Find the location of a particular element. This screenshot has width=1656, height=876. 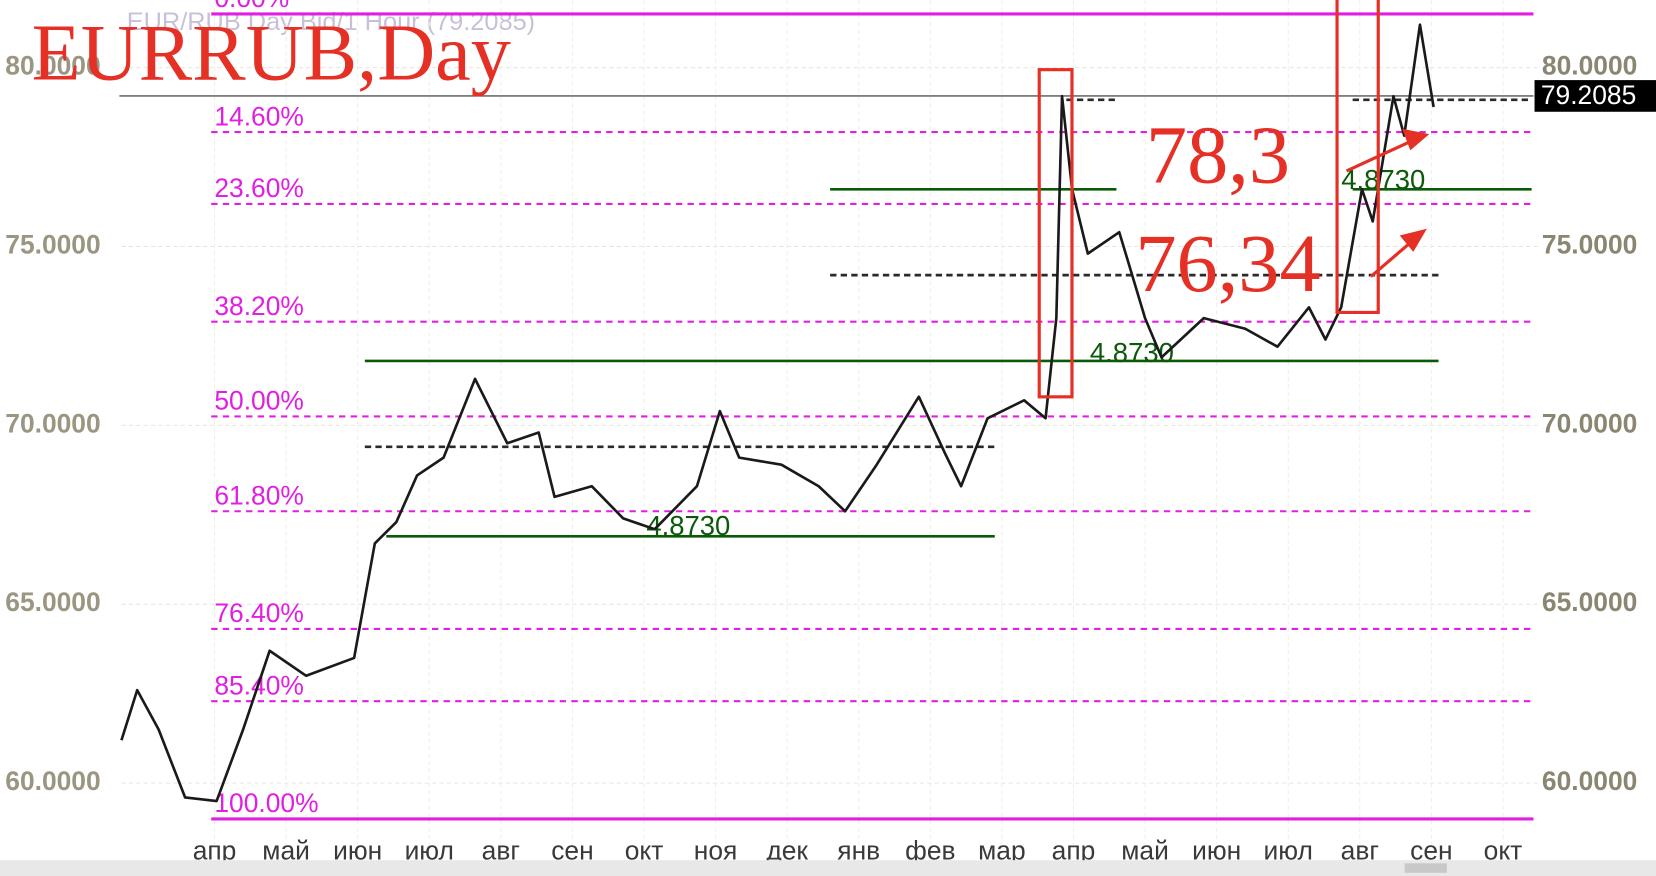

arrow is located at coordinates (1380, 155).